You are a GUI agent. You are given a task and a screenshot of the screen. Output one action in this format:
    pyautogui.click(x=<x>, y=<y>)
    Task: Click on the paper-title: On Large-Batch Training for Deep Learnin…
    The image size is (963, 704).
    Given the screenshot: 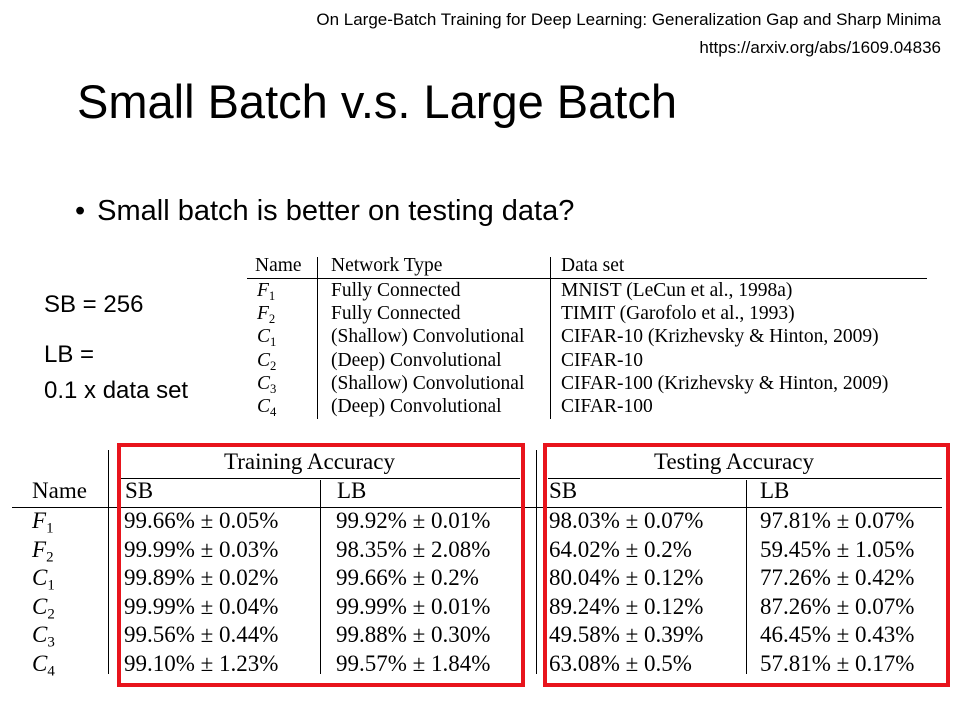 What is the action you would take?
    pyautogui.click(x=628, y=19)
    